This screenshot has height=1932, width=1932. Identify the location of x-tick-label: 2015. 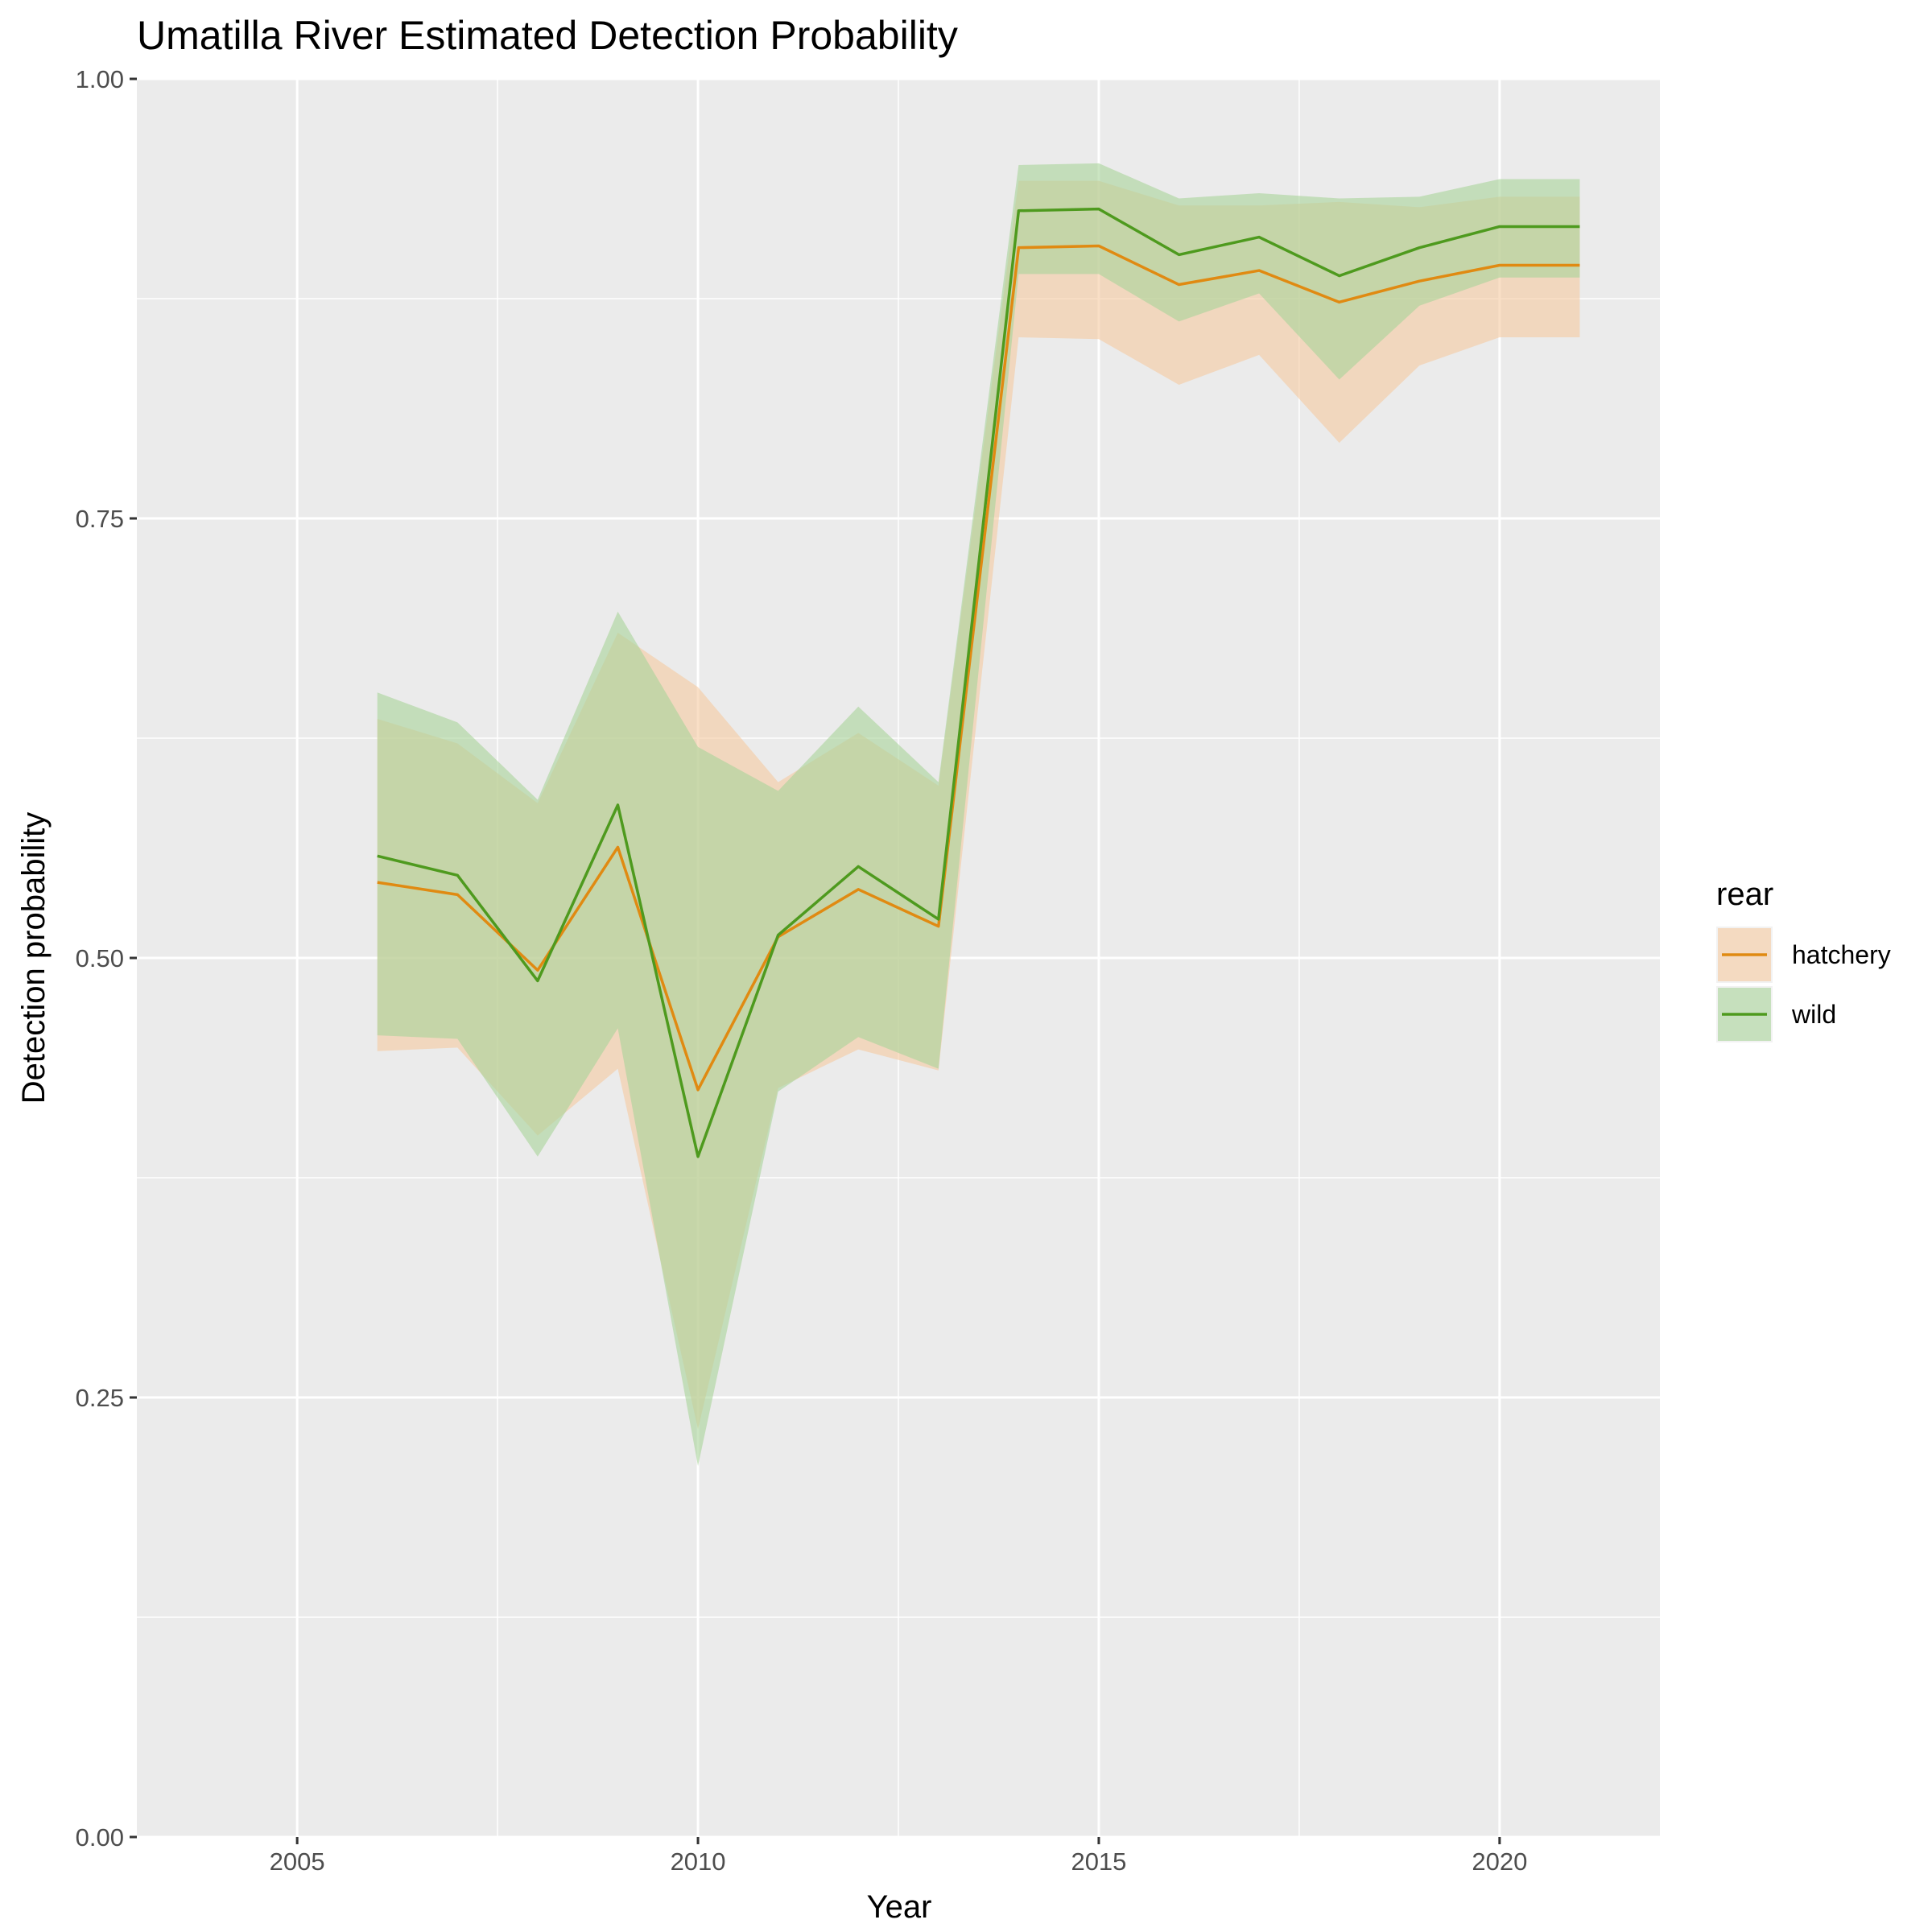
(1098, 1861).